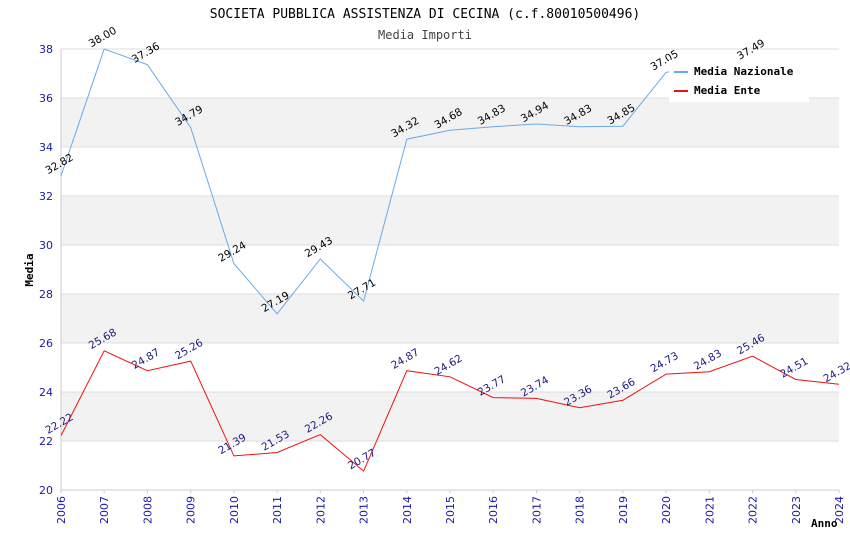 Image resolution: width=850 pixels, height=550 pixels. I want to click on y-tick-label: 26, so click(46, 343).